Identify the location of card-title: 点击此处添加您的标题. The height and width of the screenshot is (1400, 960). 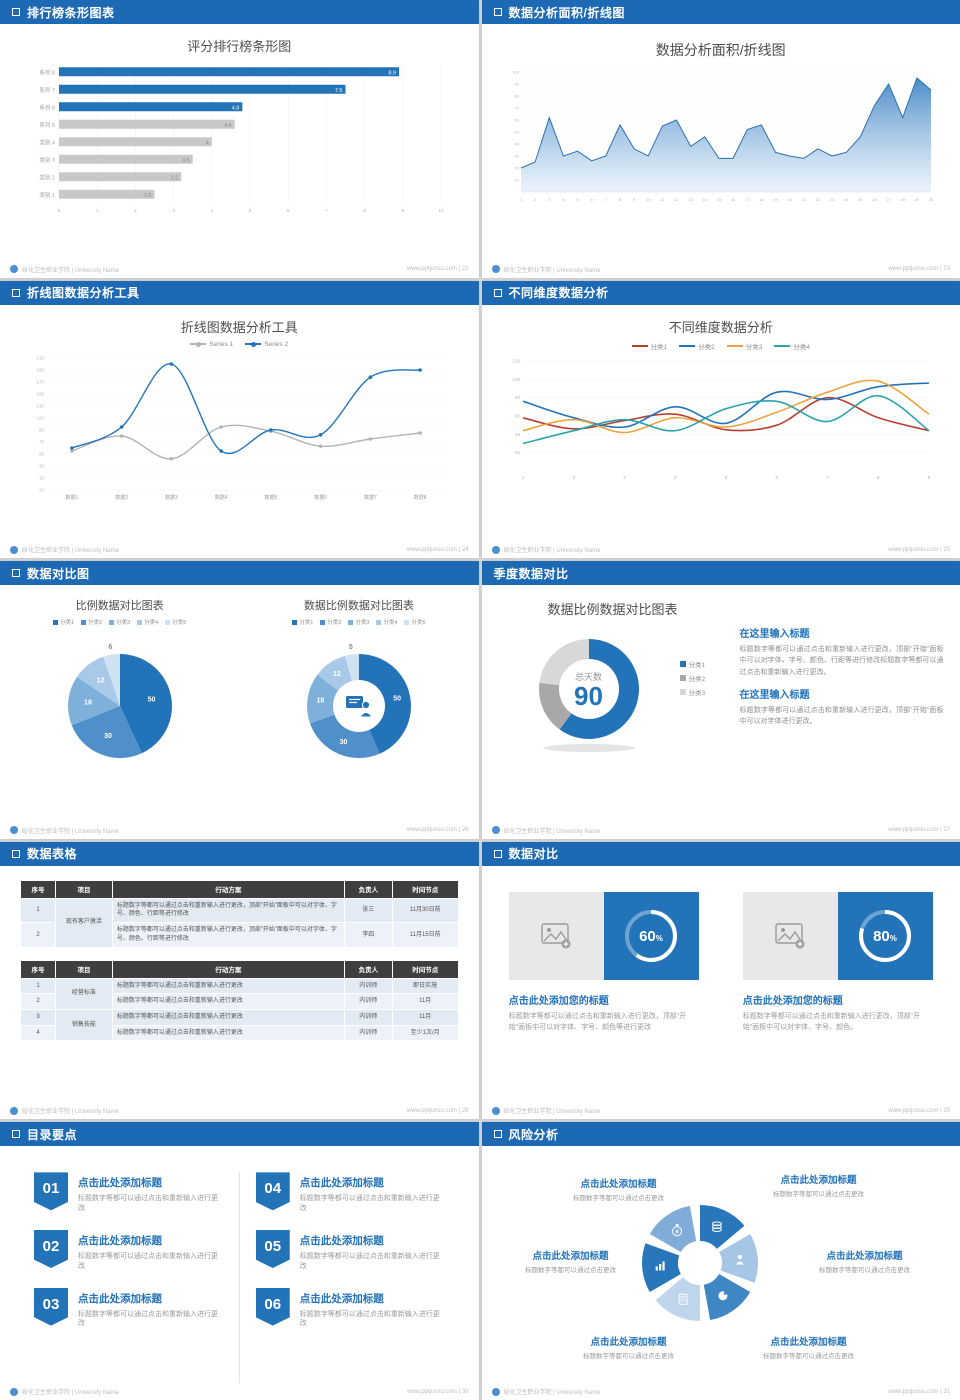
(792, 1001).